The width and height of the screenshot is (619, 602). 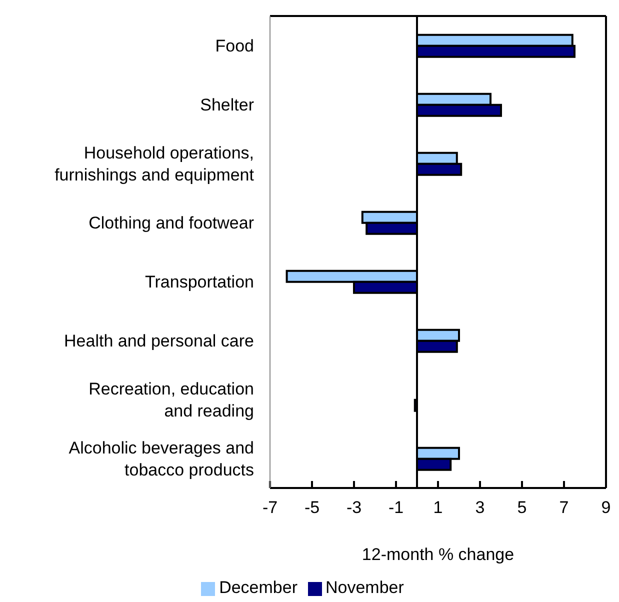 I want to click on y-tick-label: Recreation, education and reading, so click(x=171, y=399).